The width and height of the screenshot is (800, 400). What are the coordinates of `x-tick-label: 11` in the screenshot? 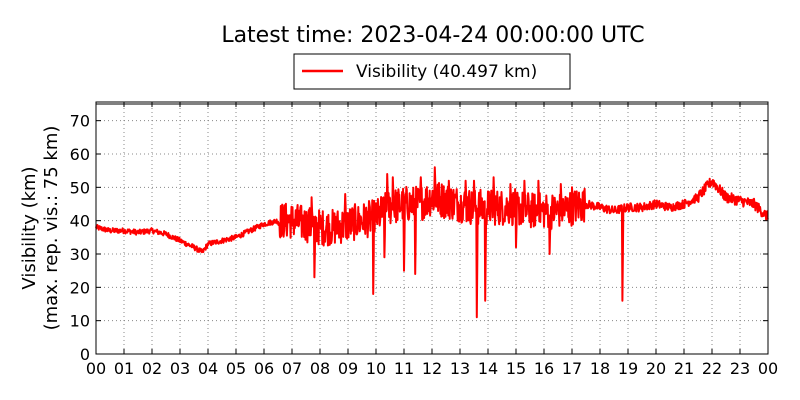 It's located at (404, 368).